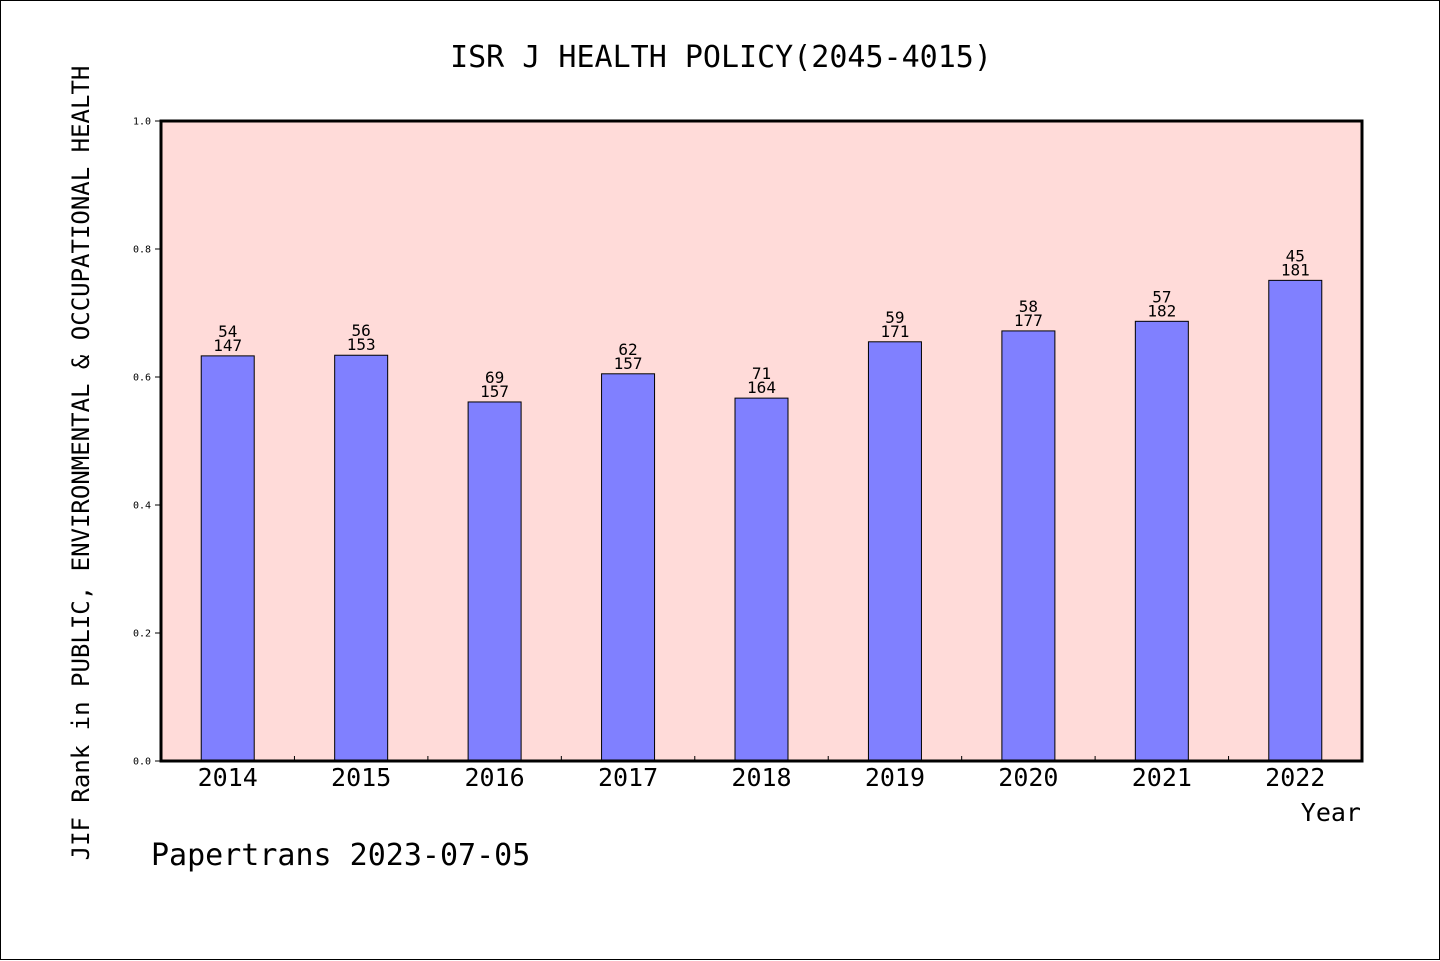 Image resolution: width=1440 pixels, height=961 pixels. I want to click on data-label-bottom: 147, so click(227, 345).